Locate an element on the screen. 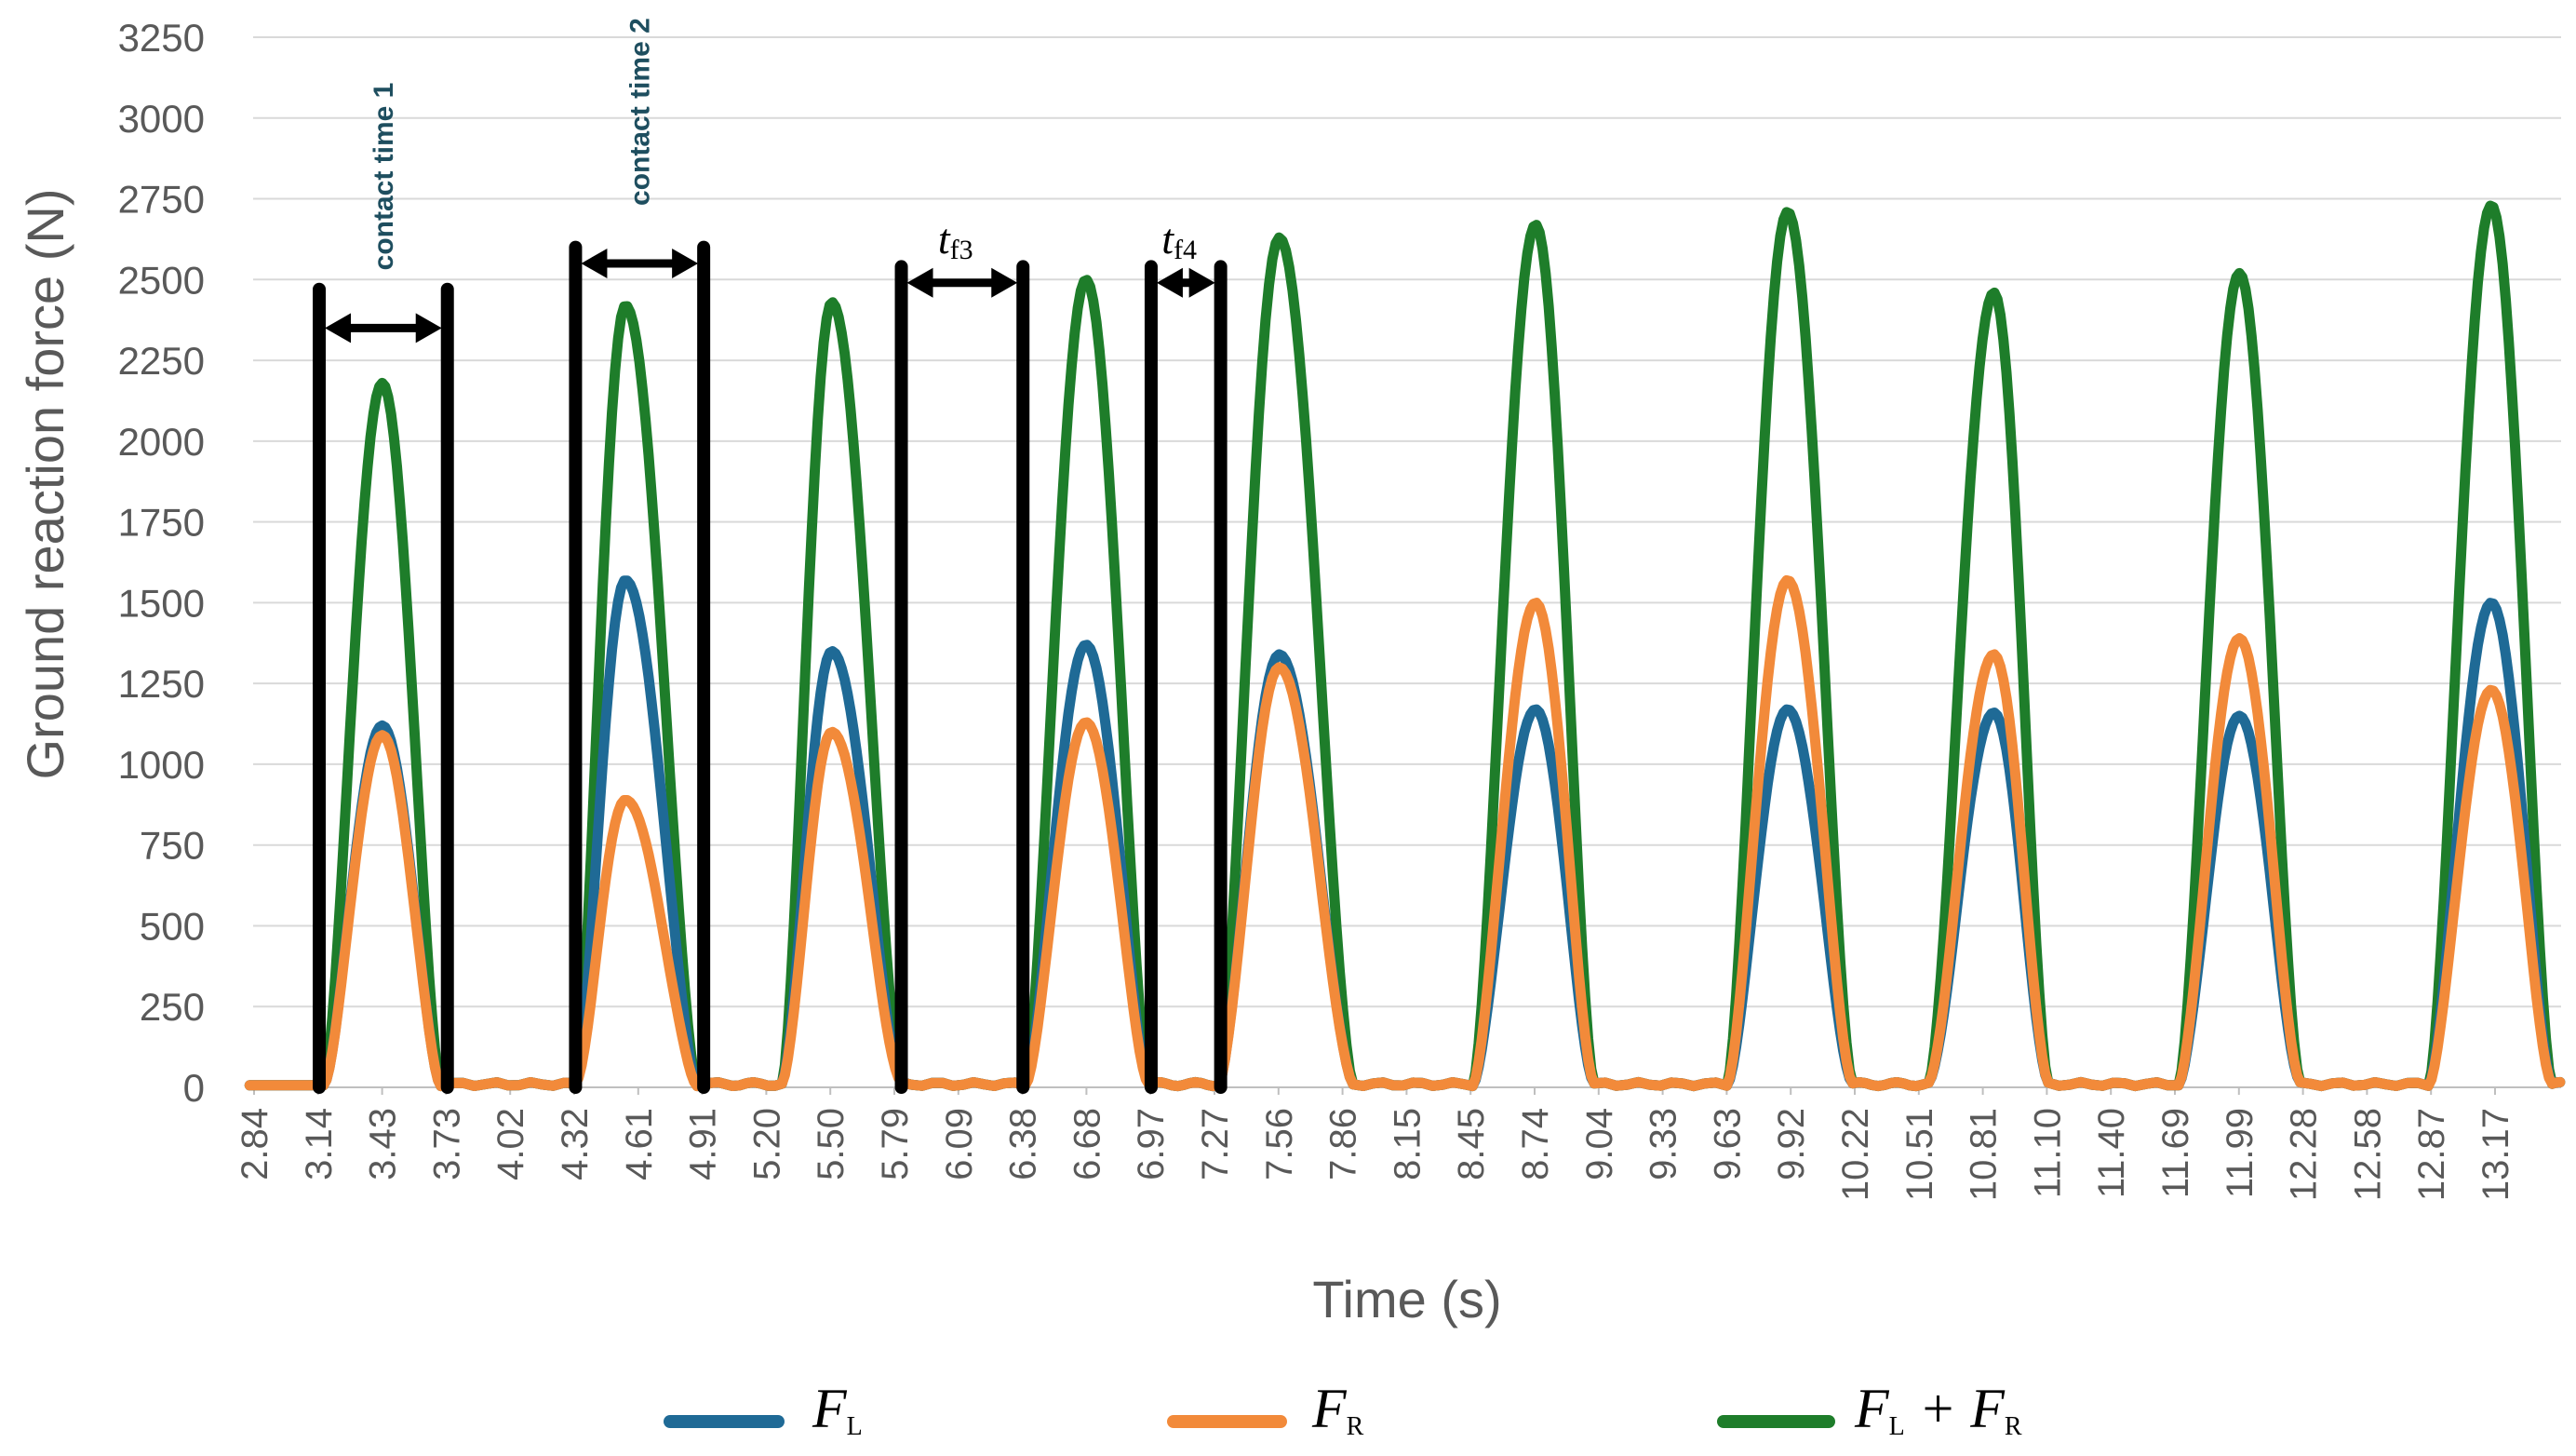 The image size is (2576, 1456). x-tick-label: 4.61 is located at coordinates (639, 1144).